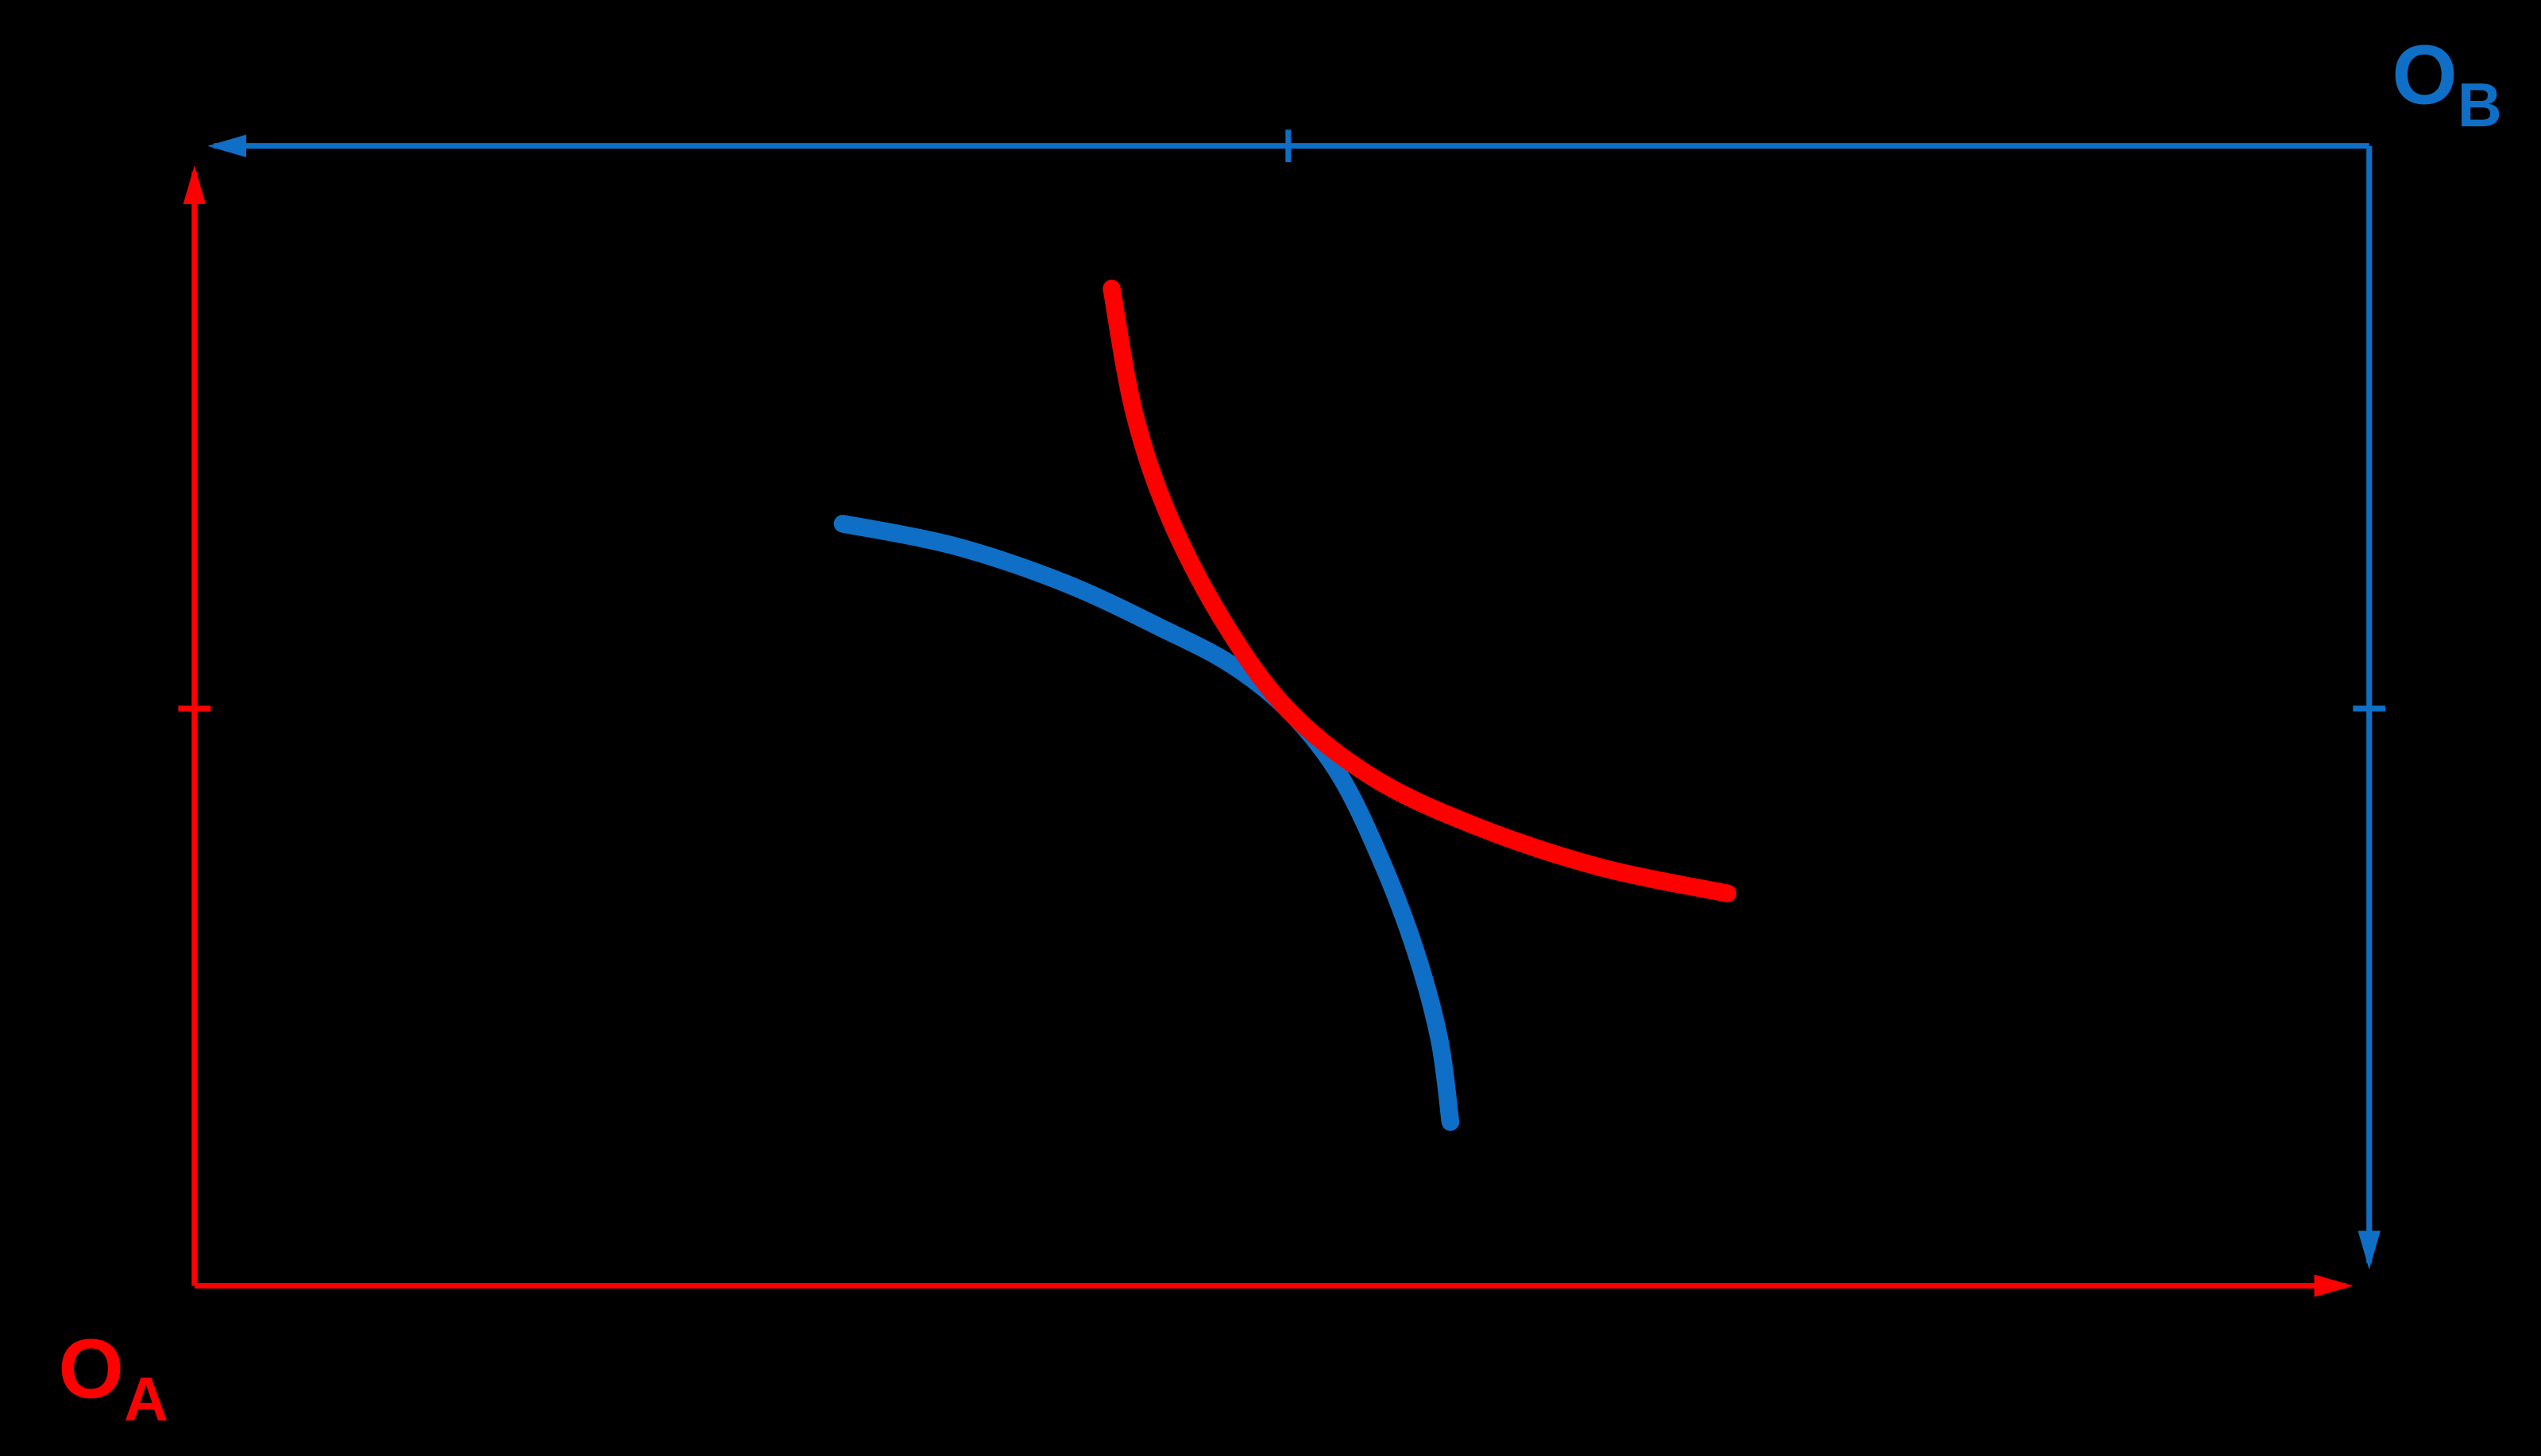 This screenshot has width=2541, height=1456. Describe the element at coordinates (146, 1400) in the screenshot. I see `origin-label-a-subscript: A` at that location.